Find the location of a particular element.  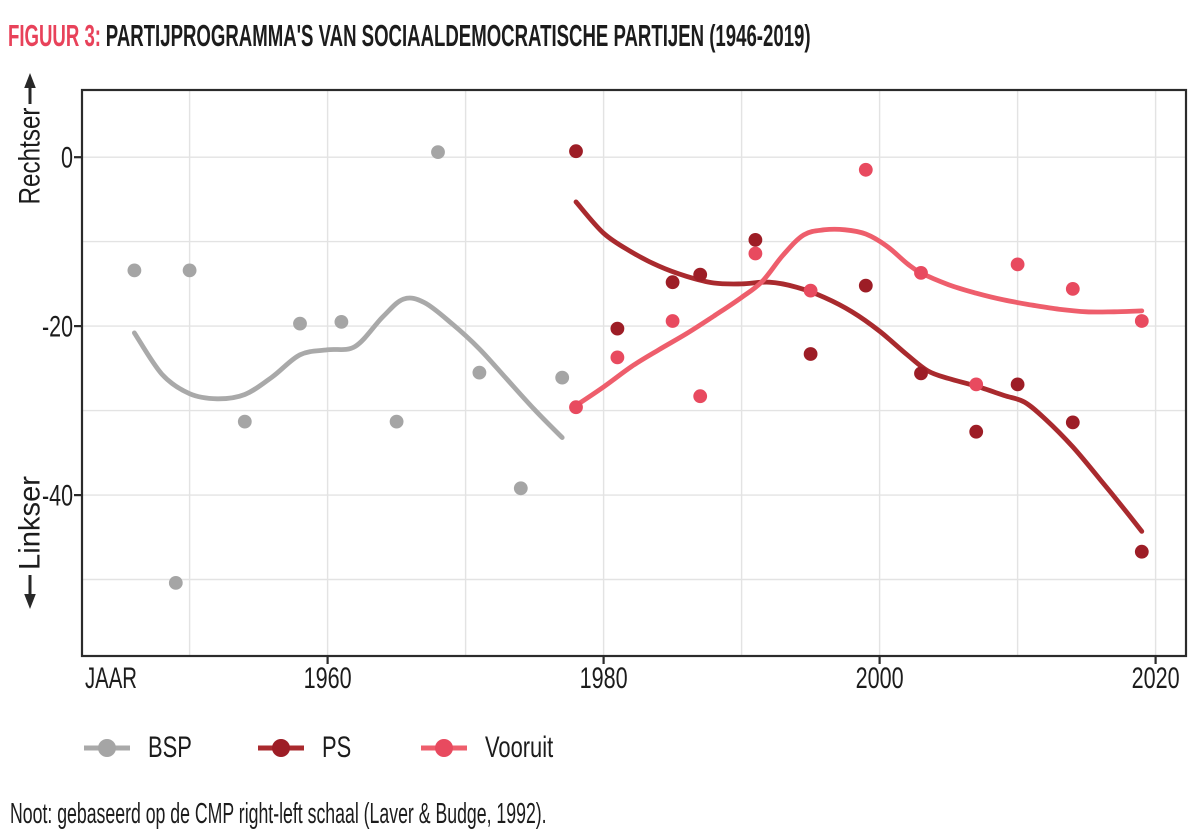

trend-line-vooruit is located at coordinates (859, 317).